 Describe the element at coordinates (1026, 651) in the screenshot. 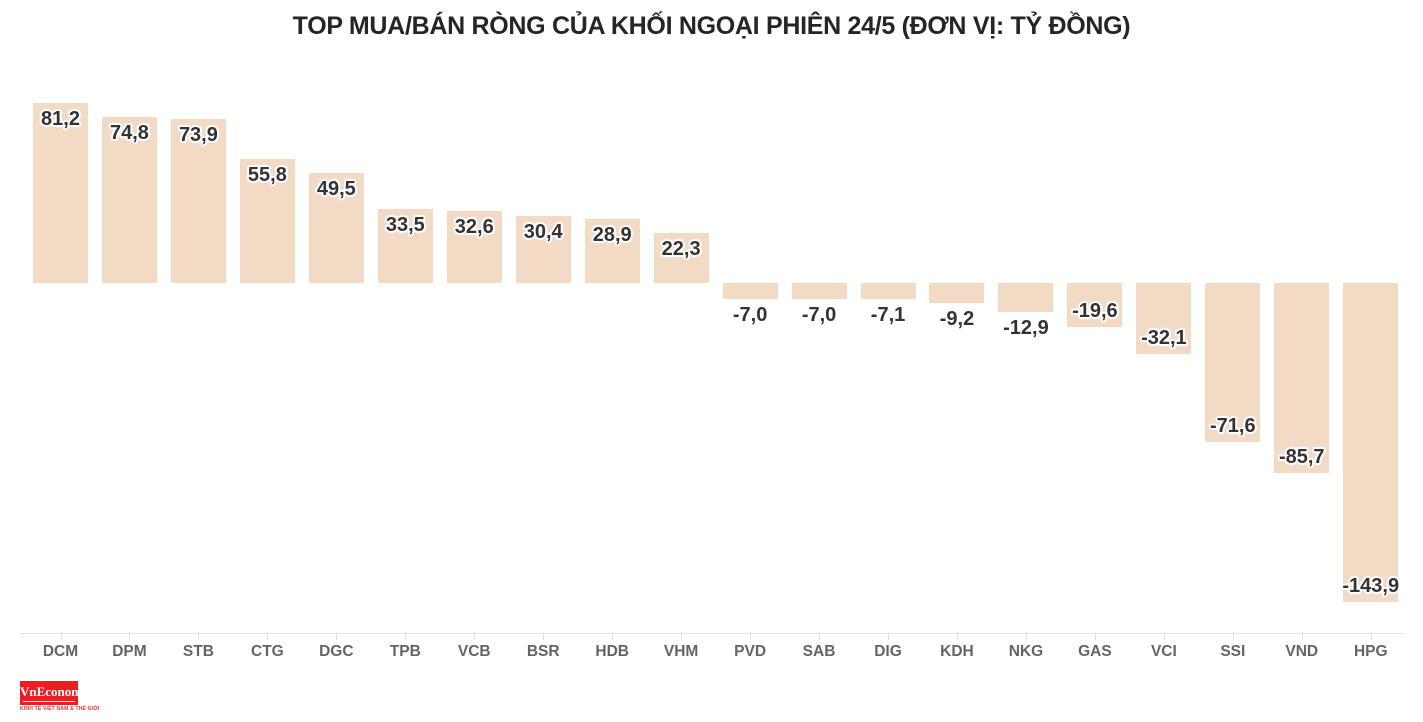

I see `x-tick-label-NKG: NKG` at that location.